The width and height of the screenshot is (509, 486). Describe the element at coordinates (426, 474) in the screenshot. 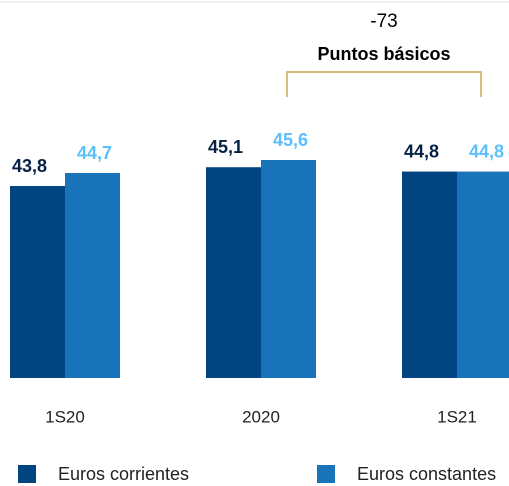

I see `legend-label: Euros constantes` at that location.